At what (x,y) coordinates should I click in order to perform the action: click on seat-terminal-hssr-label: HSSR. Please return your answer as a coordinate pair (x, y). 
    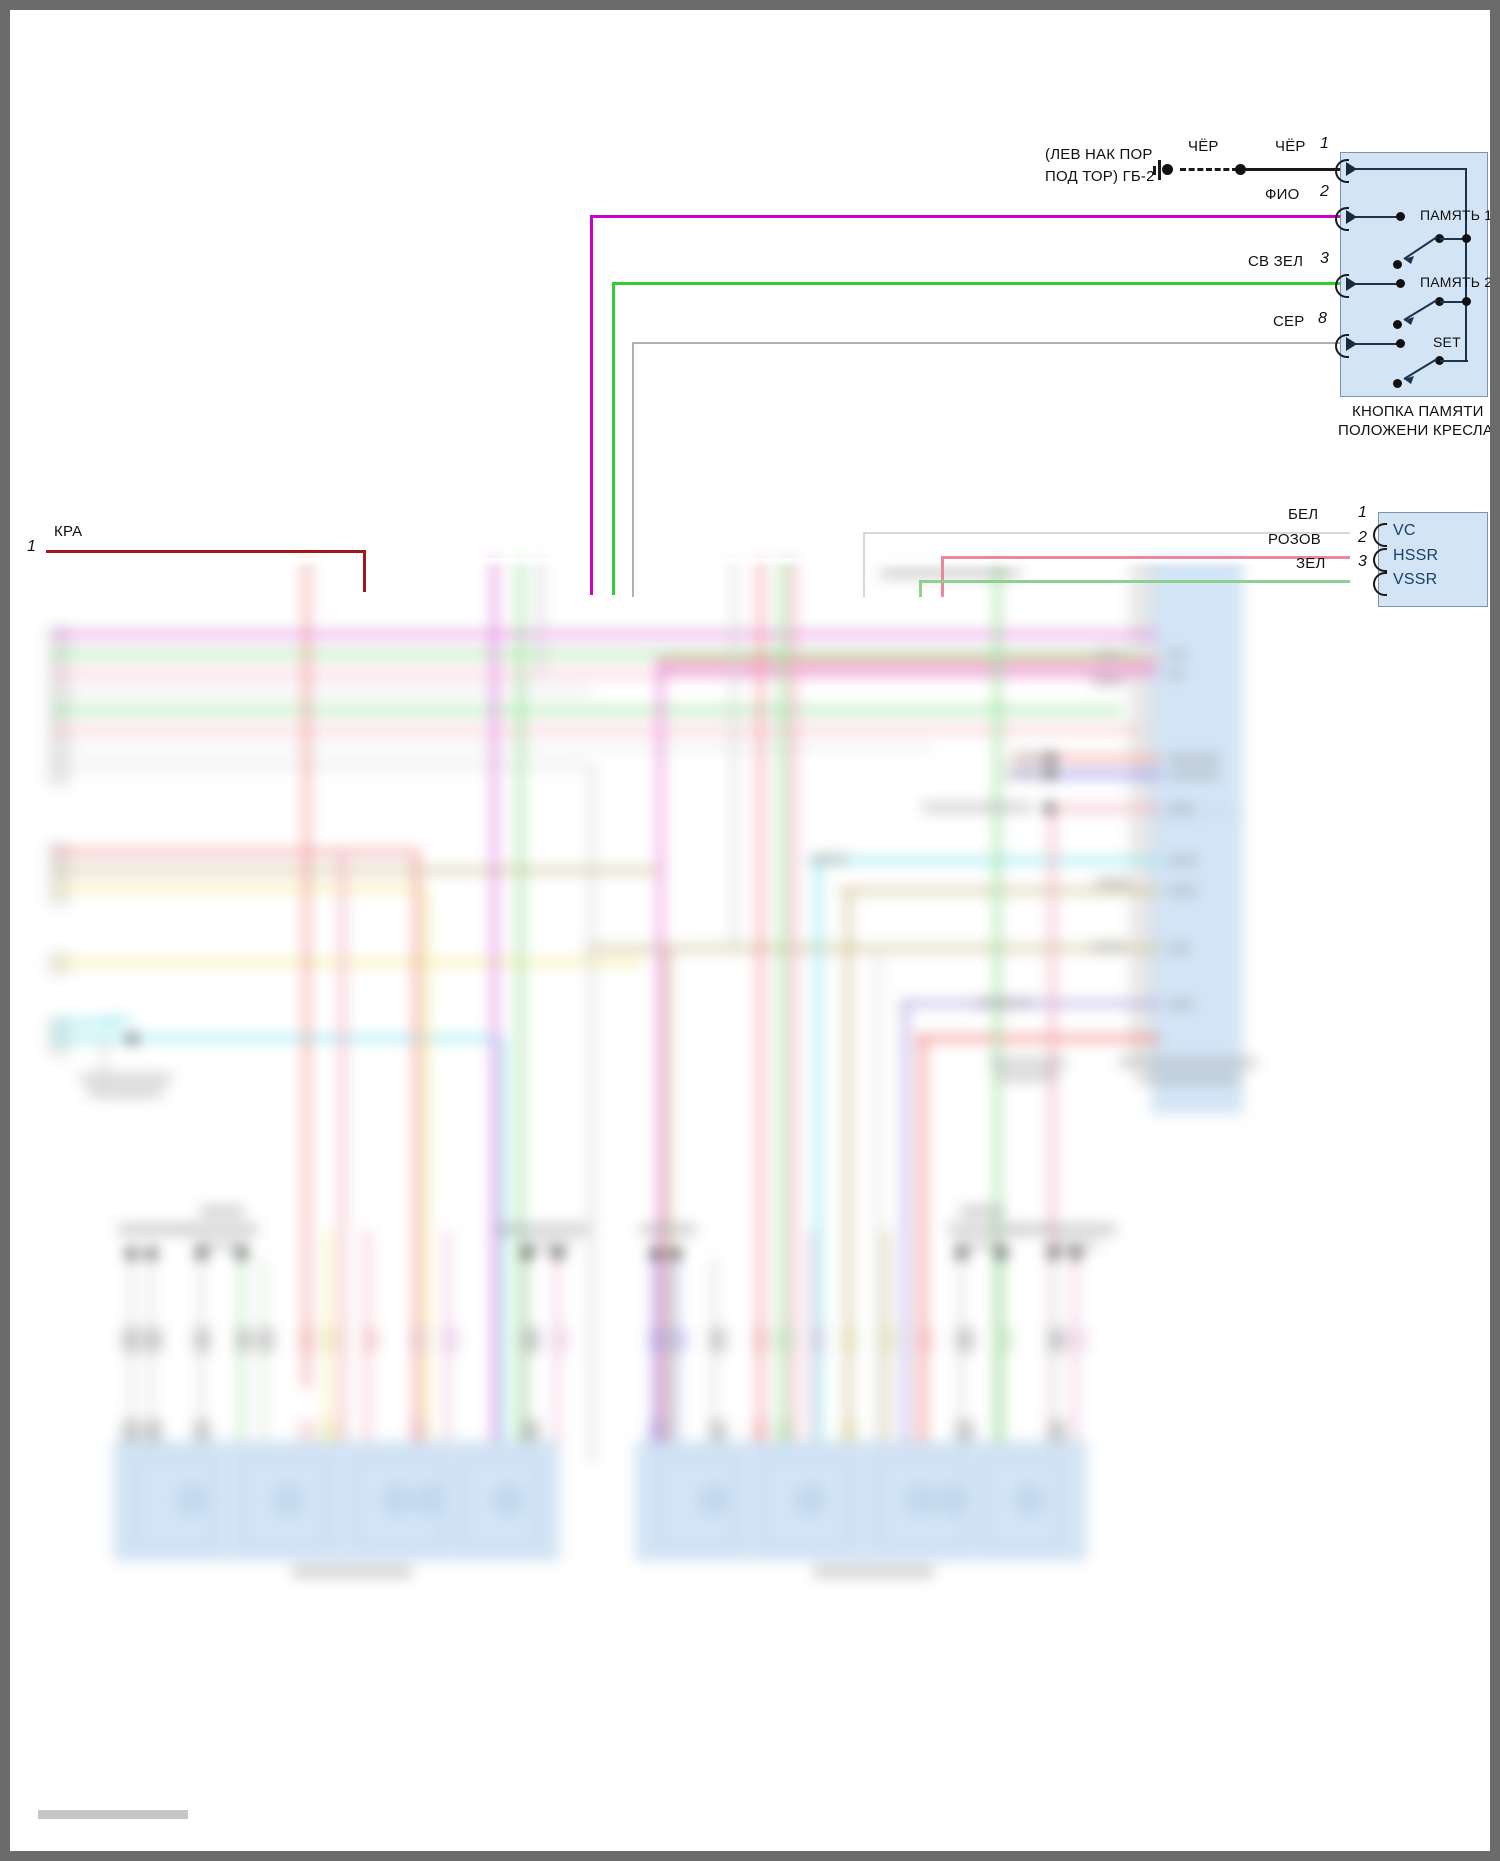
    Looking at the image, I should click on (1416, 555).